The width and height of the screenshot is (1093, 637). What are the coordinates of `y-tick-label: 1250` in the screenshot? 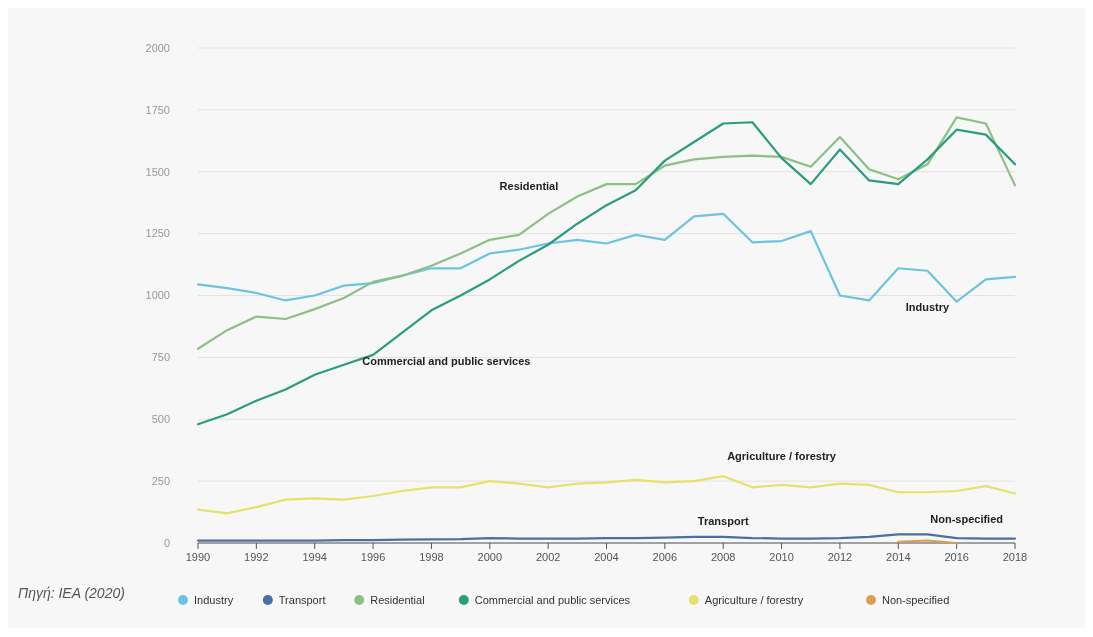 It's located at (157, 233).